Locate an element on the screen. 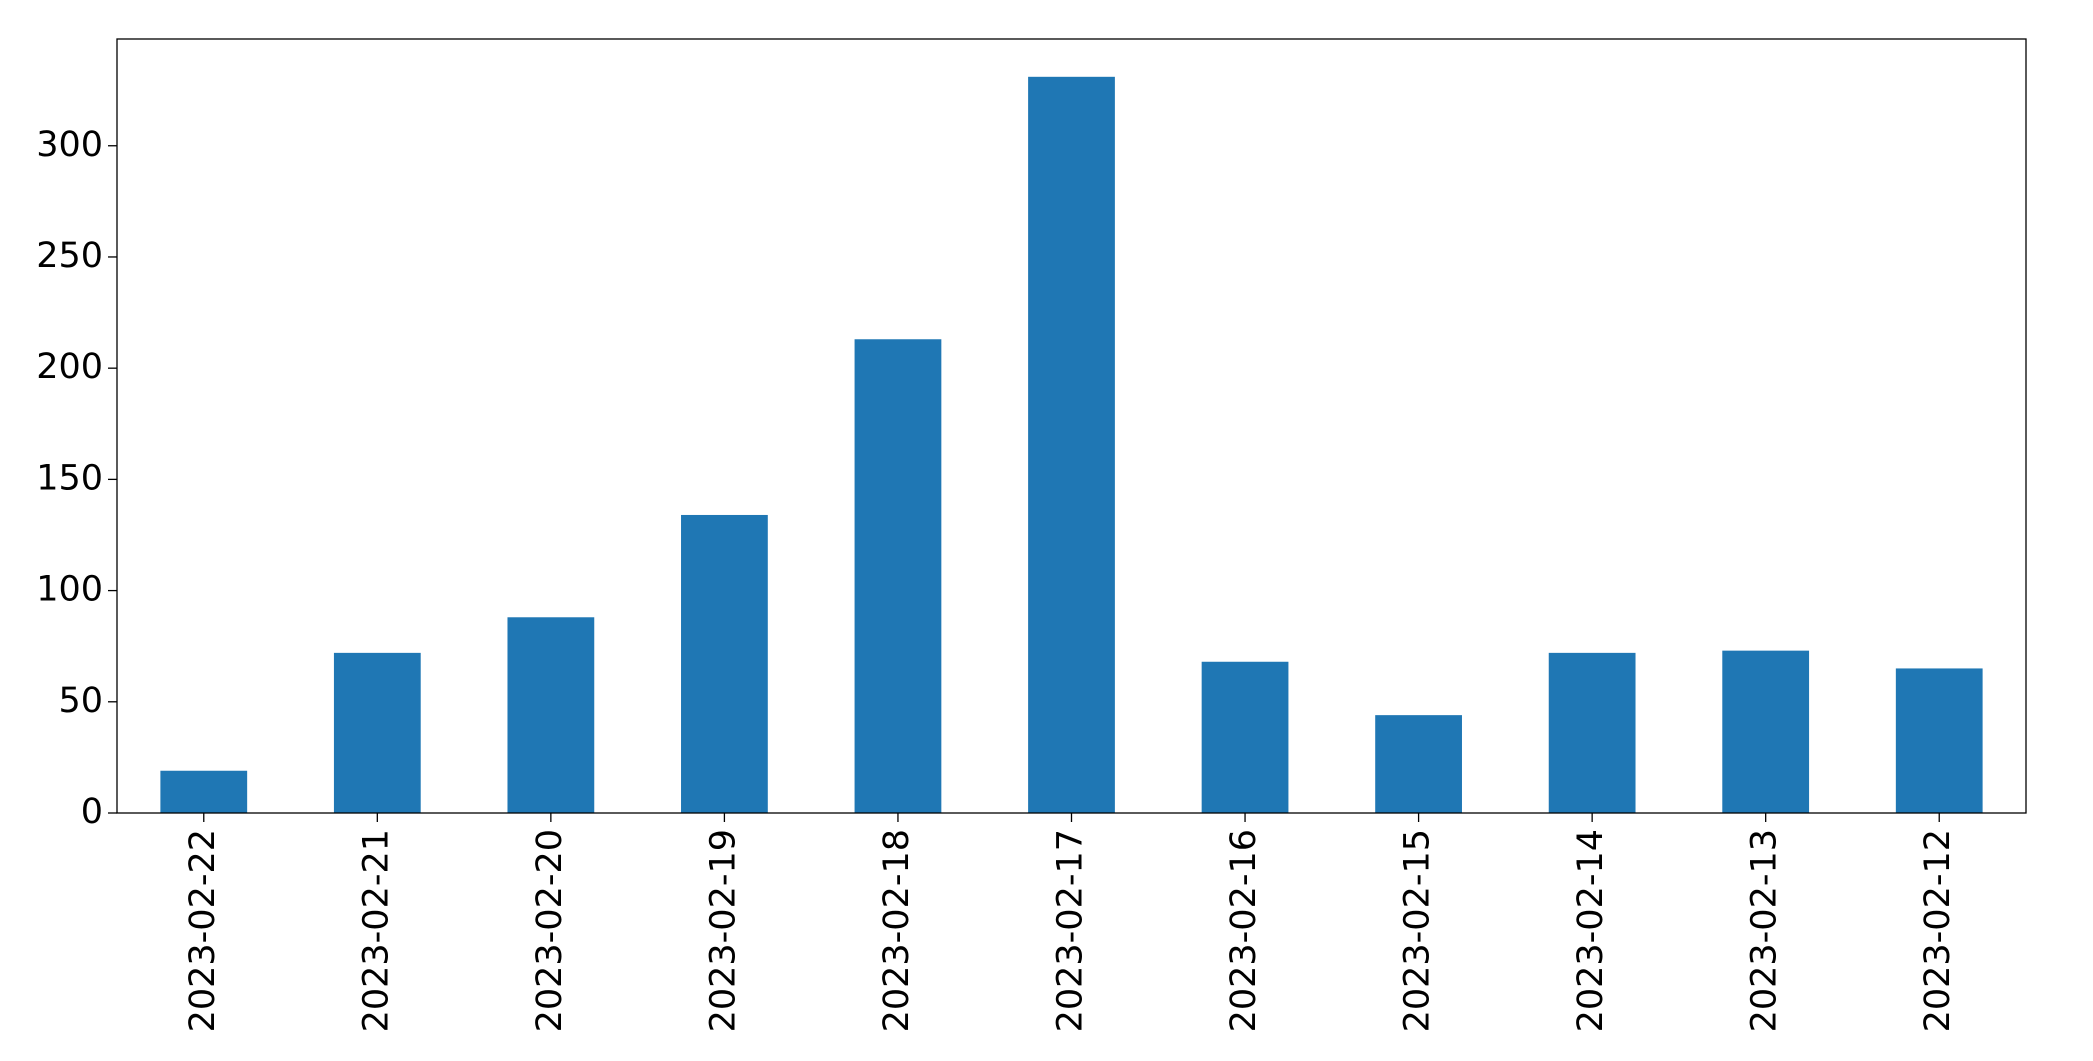  y-tick-label: 50 is located at coordinates (80, 701).